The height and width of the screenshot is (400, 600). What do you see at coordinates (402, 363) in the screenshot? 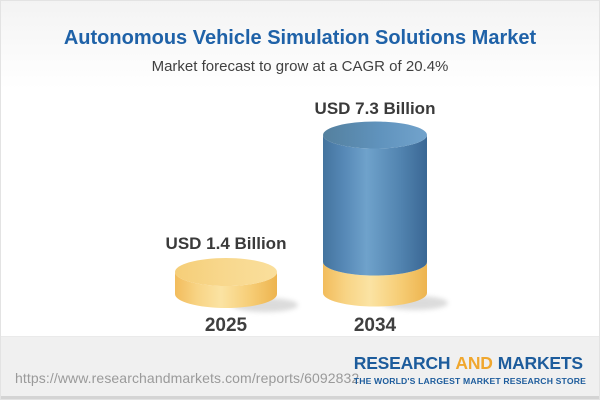
I see `logo-word-research: RESEARCH` at bounding box center [402, 363].